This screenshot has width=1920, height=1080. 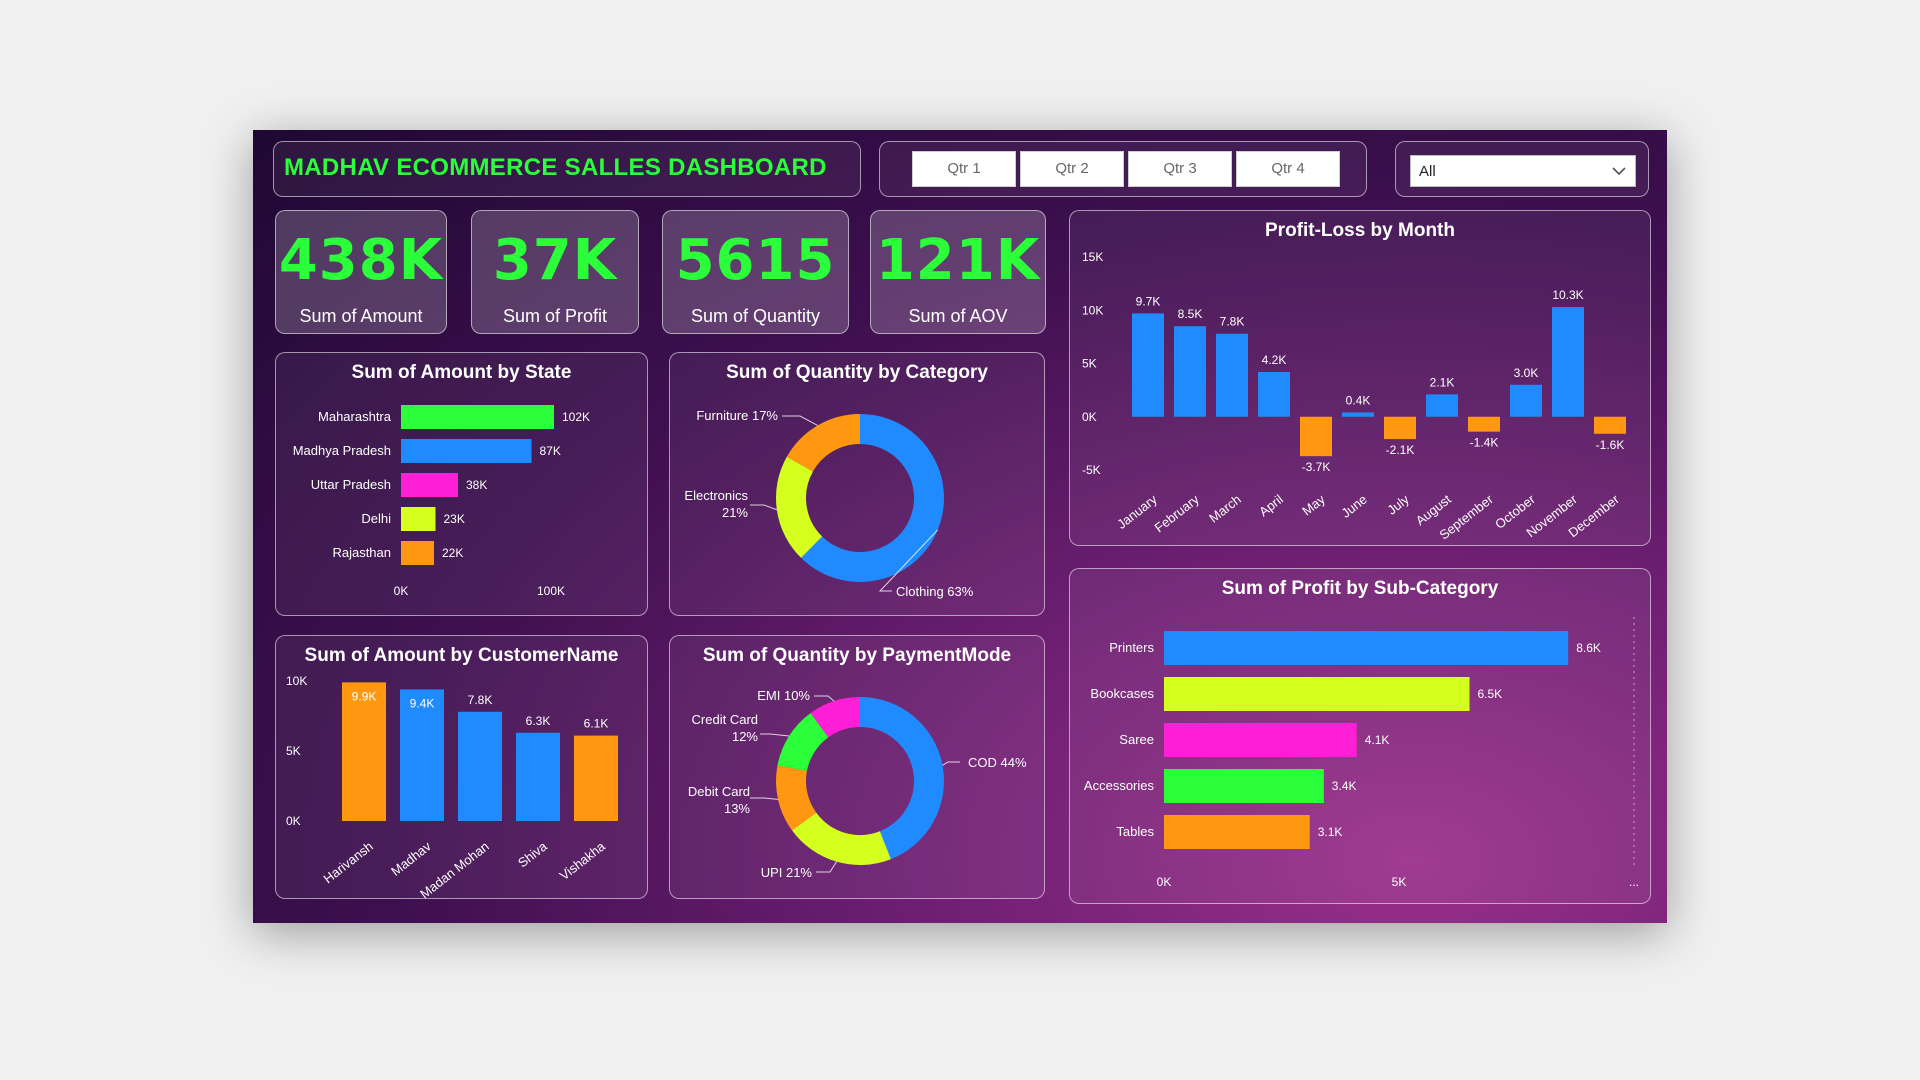 What do you see at coordinates (1136, 739) in the screenshot?
I see `category-label: Saree` at bounding box center [1136, 739].